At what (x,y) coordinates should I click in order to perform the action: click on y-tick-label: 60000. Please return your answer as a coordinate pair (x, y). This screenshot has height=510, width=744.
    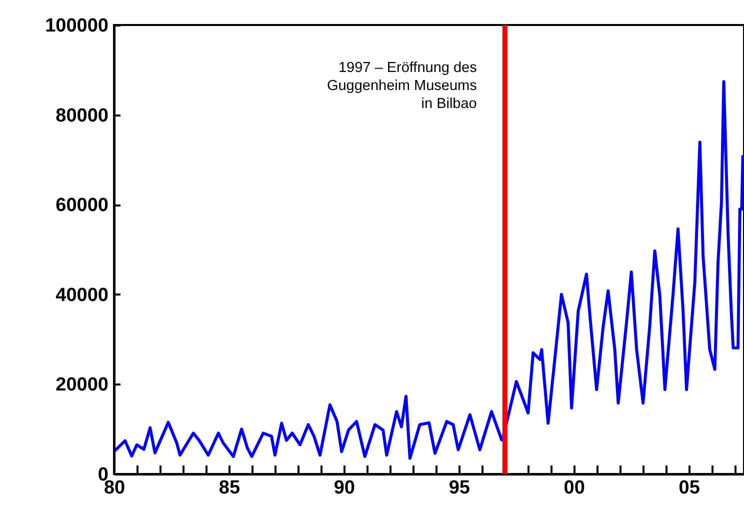
    Looking at the image, I should click on (82, 205).